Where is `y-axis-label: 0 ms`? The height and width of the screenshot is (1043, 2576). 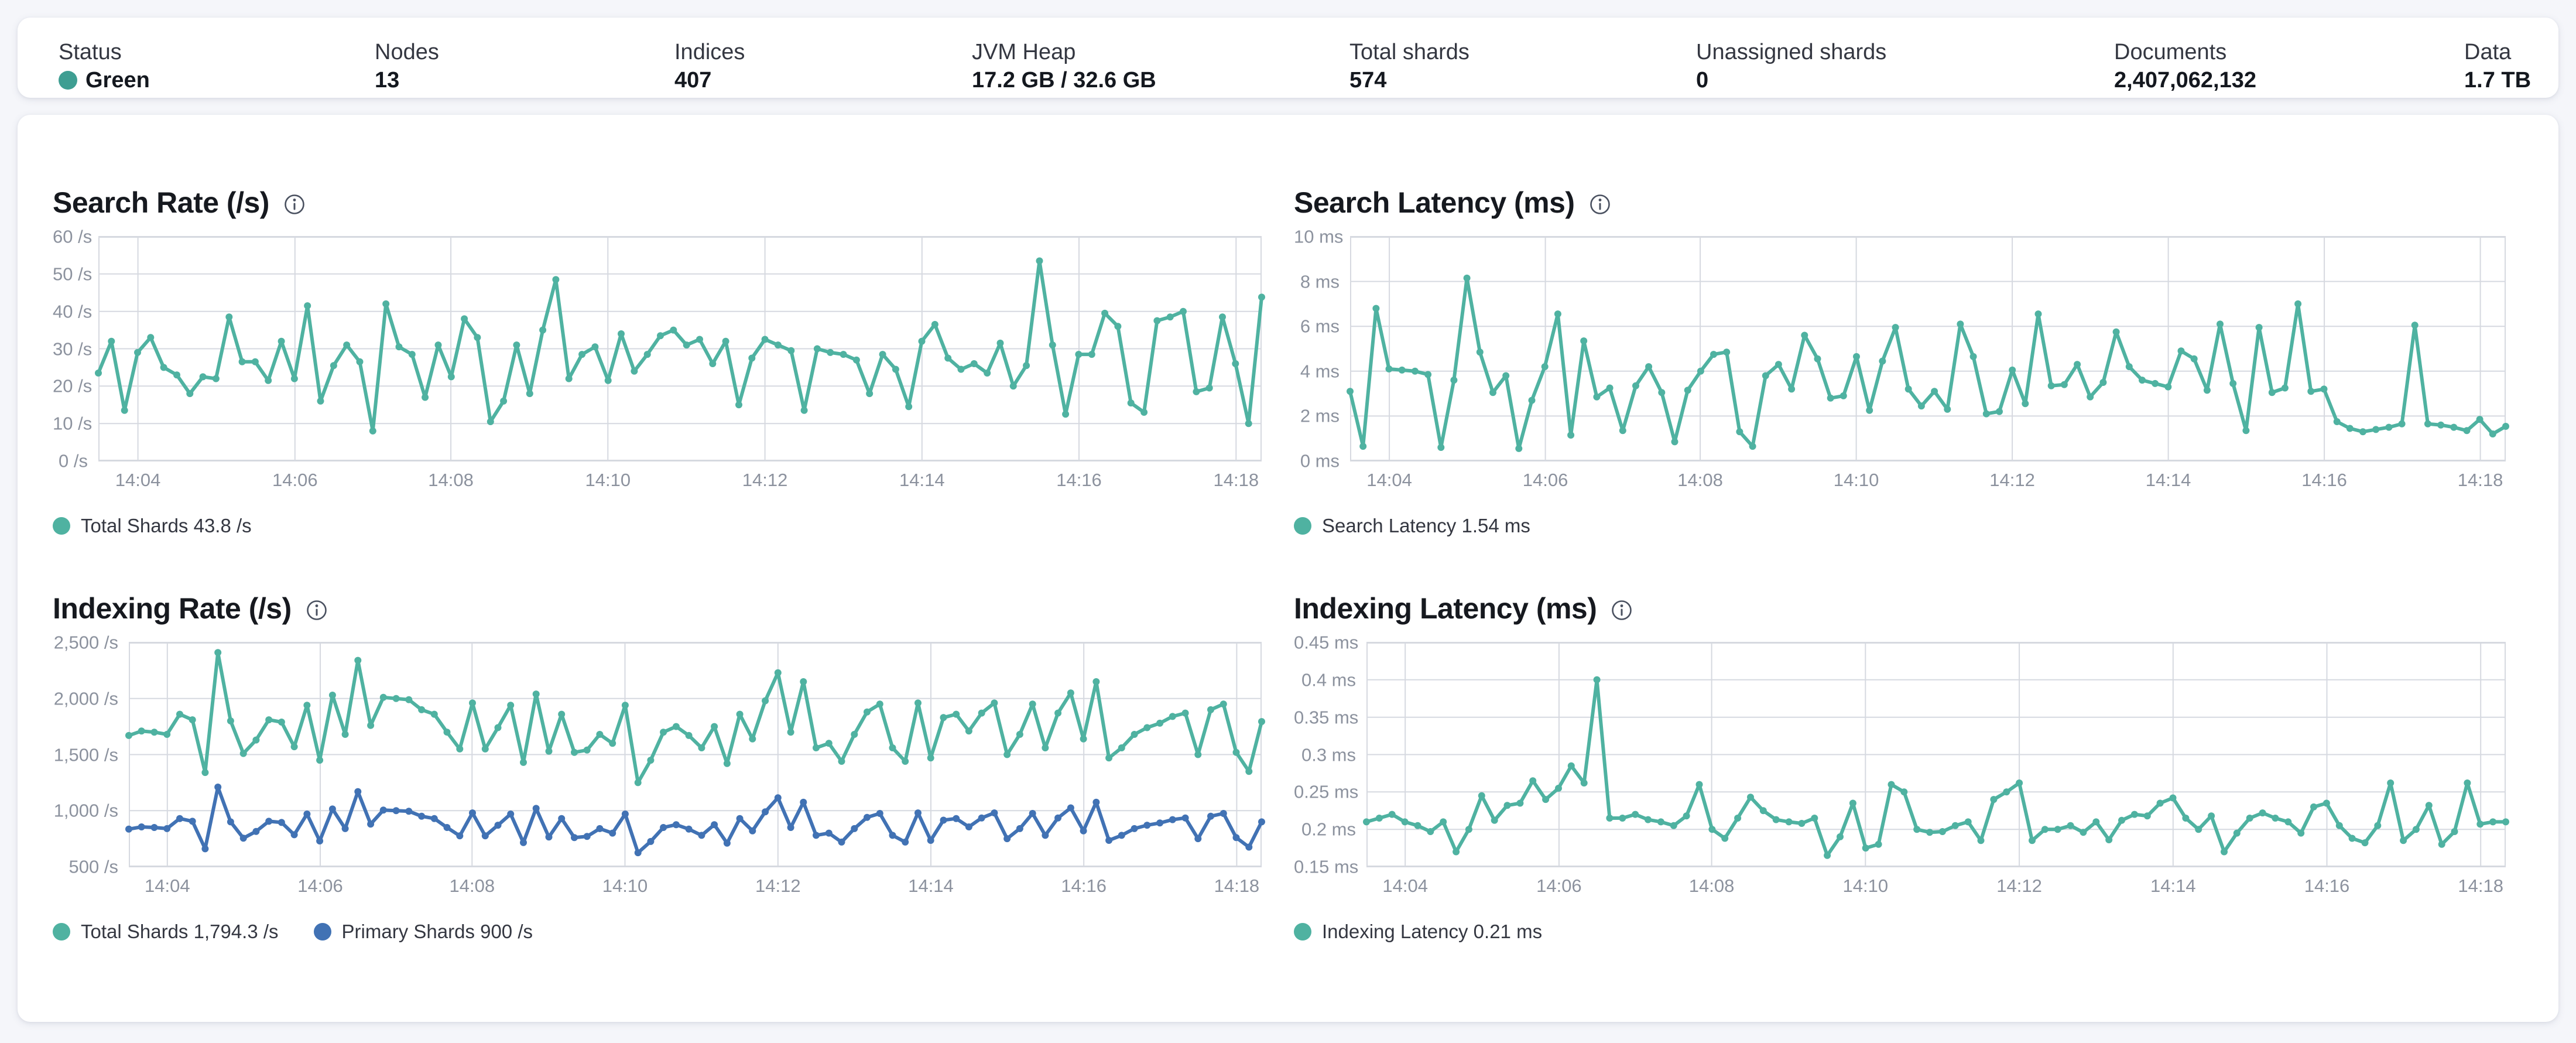
y-axis-label: 0 ms is located at coordinates (1320, 460).